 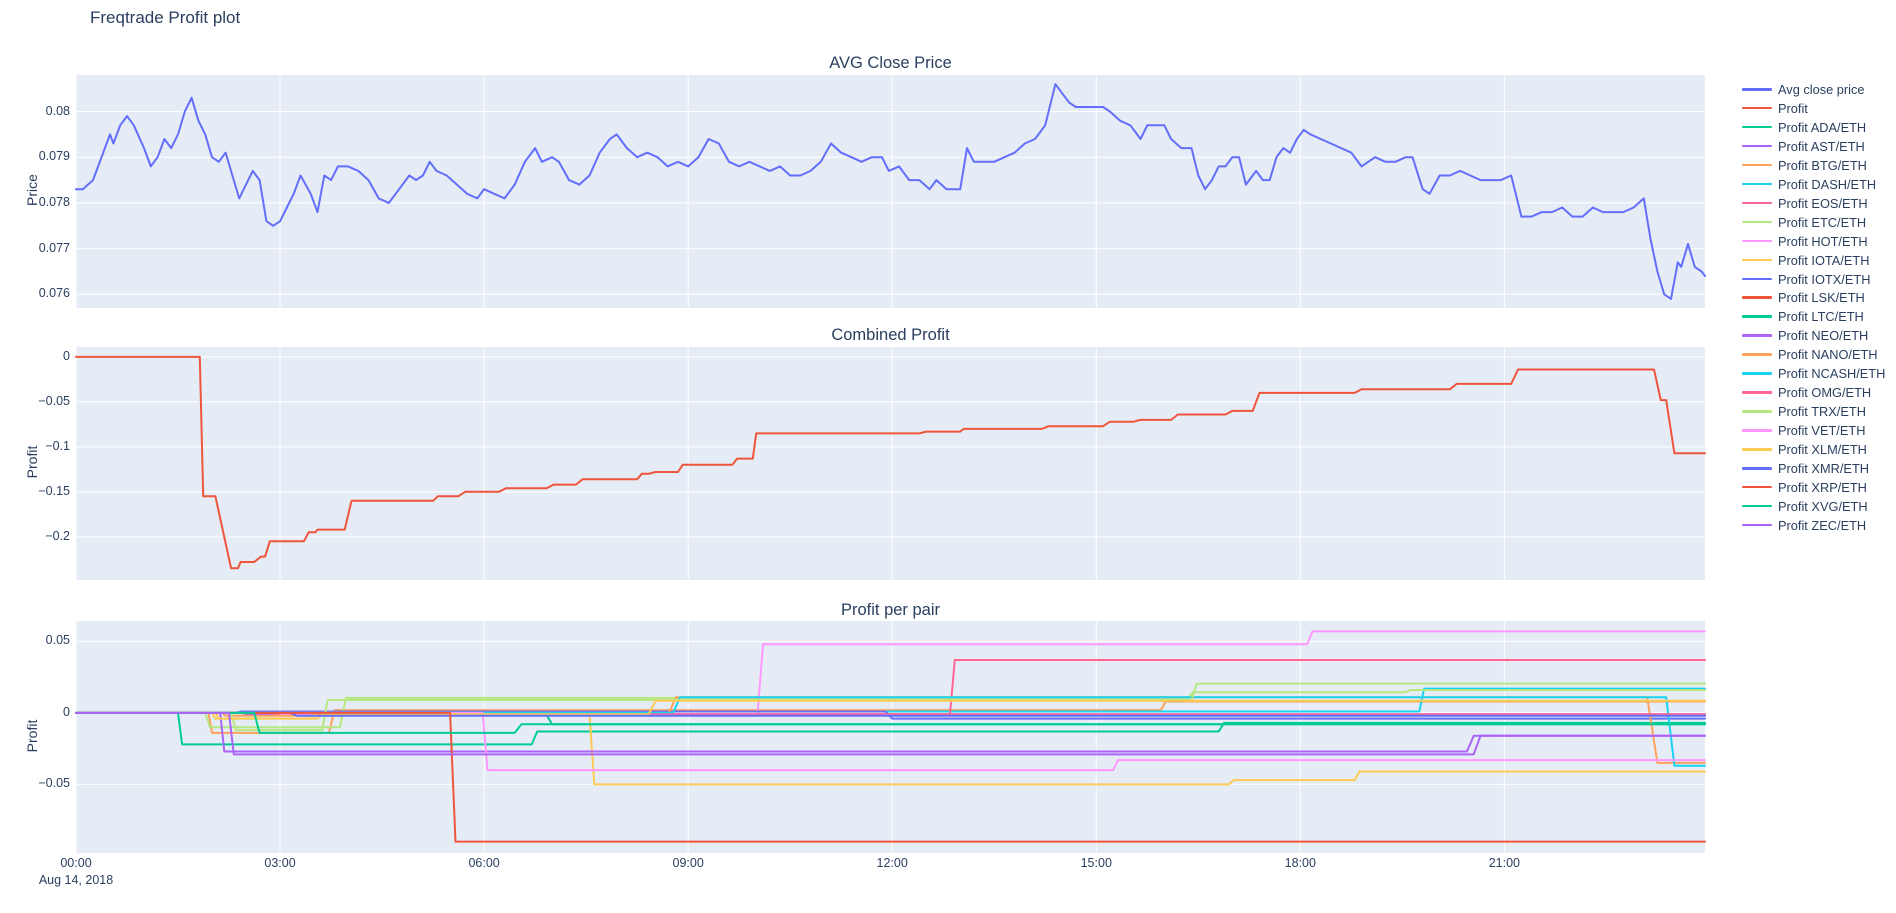 I want to click on legend-label: Profit ADA/ETH, so click(x=1822, y=127).